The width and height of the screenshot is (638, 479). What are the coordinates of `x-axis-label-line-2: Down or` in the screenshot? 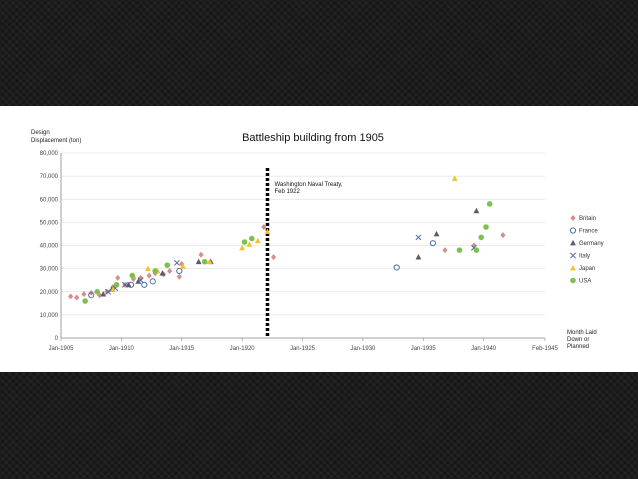 It's located at (578, 340).